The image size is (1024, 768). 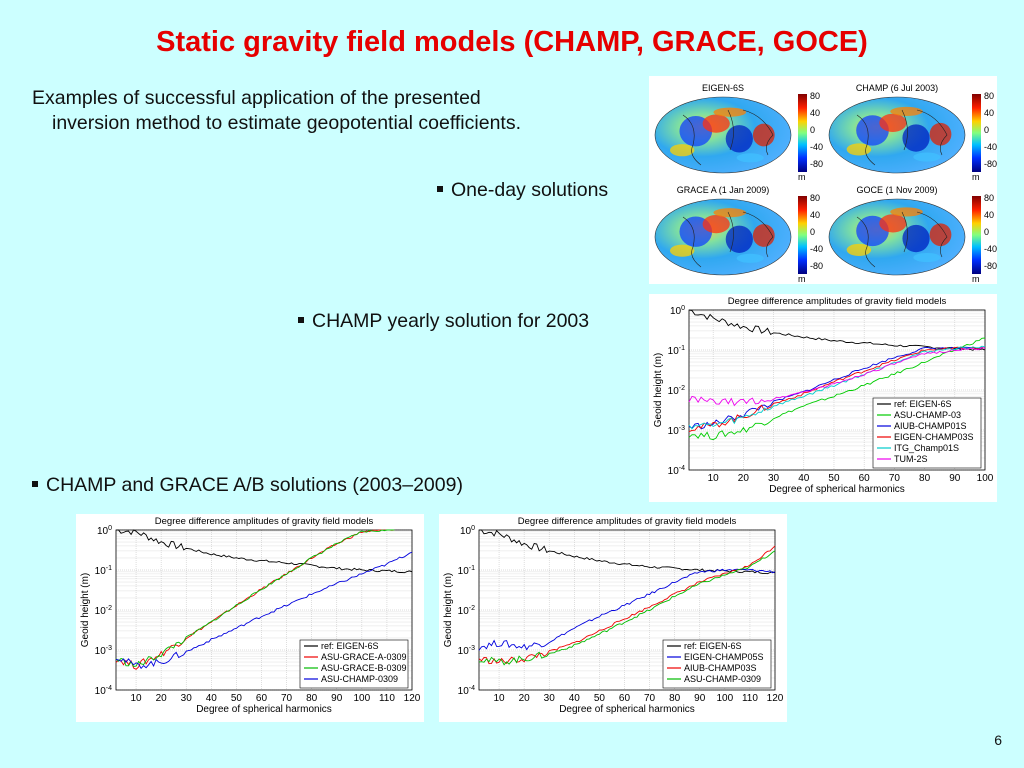 I want to click on bullet-square-icon, so click(x=440, y=188).